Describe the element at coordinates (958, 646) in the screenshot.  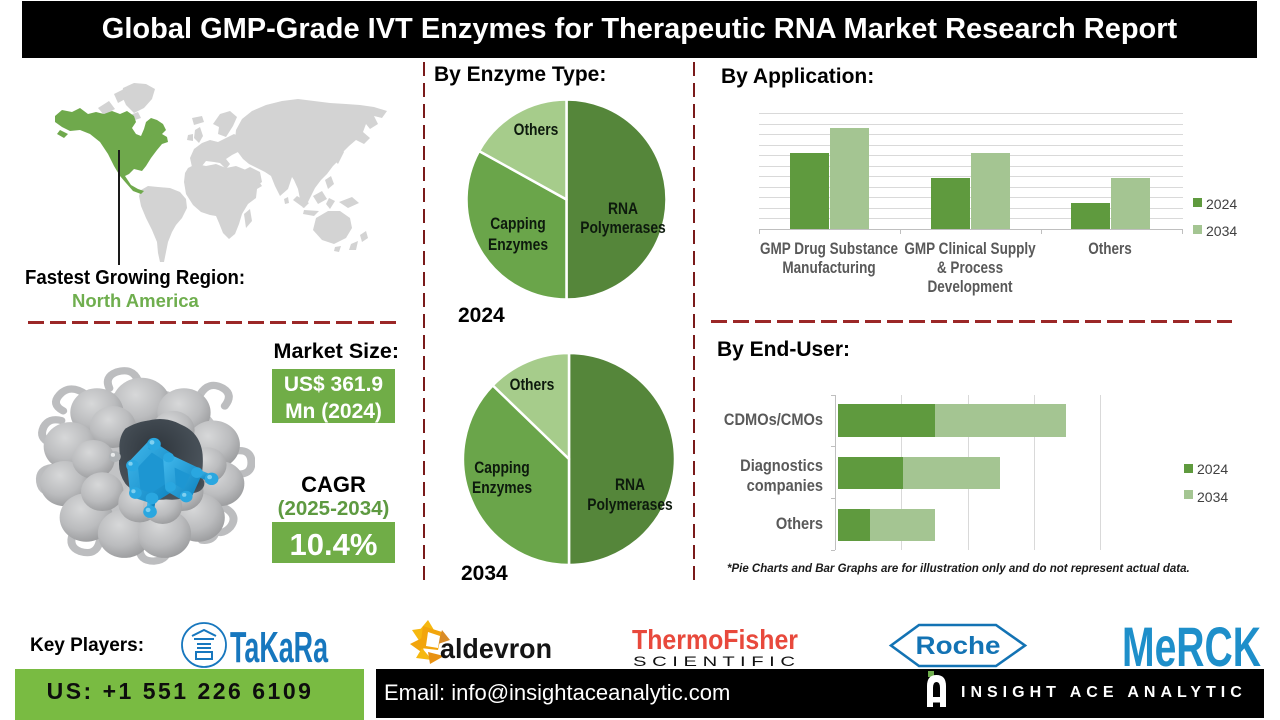
I see `svg-text: Roche` at that location.